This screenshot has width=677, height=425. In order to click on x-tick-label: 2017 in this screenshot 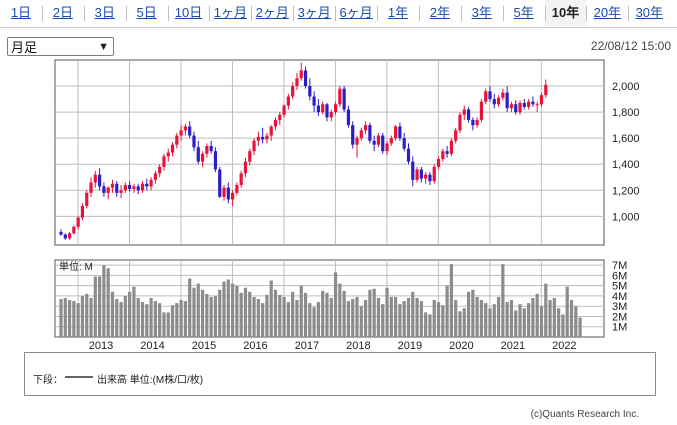, I will do `click(307, 345)`.